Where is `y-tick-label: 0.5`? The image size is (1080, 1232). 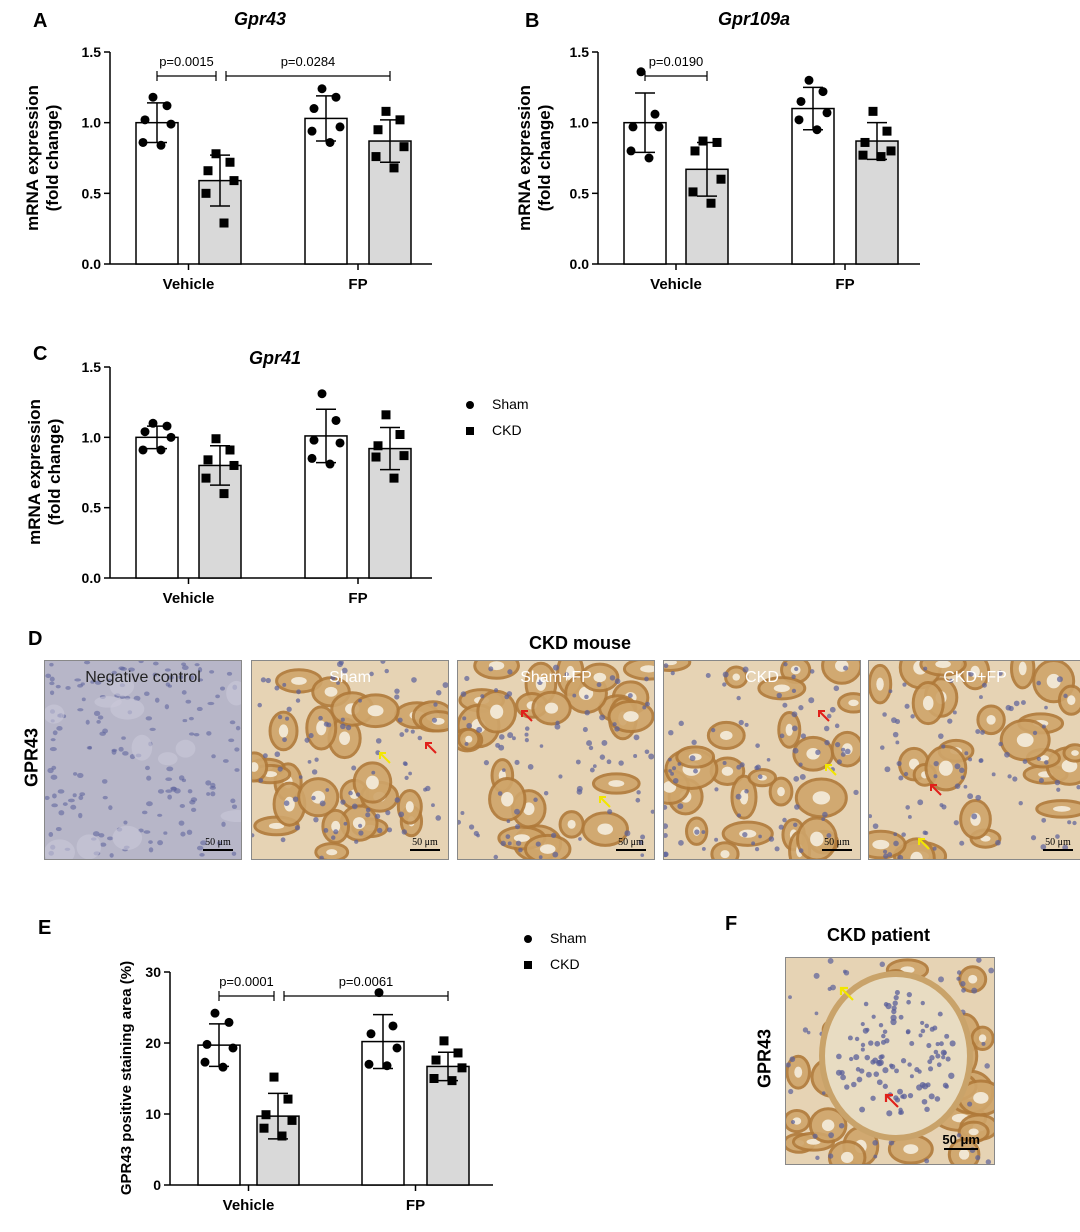
y-tick-label: 0.5 is located at coordinates (580, 193).